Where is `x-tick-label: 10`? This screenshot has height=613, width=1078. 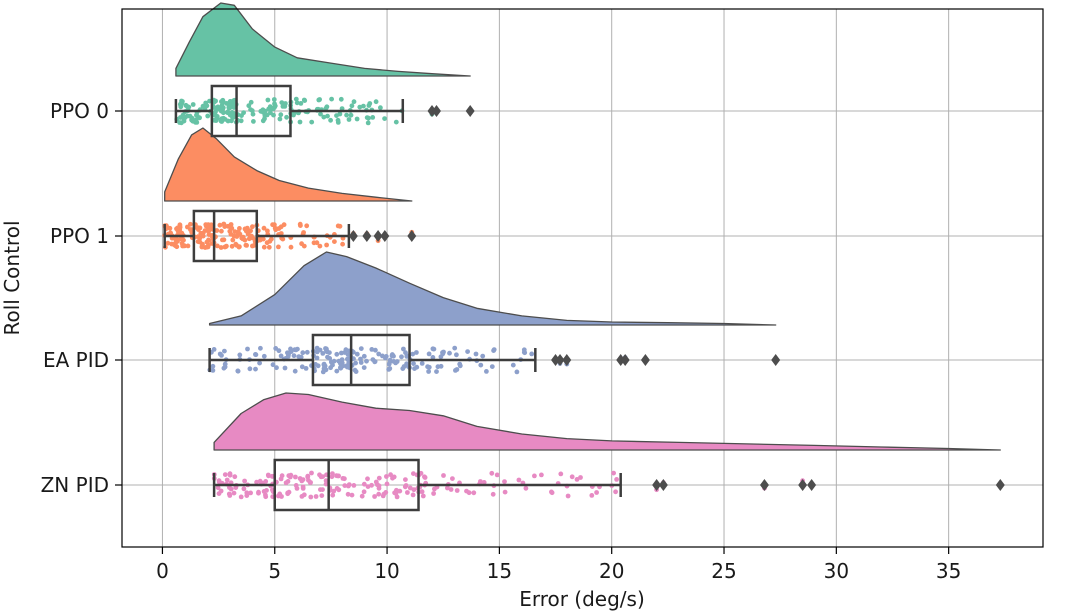 x-tick-label: 10 is located at coordinates (386, 571).